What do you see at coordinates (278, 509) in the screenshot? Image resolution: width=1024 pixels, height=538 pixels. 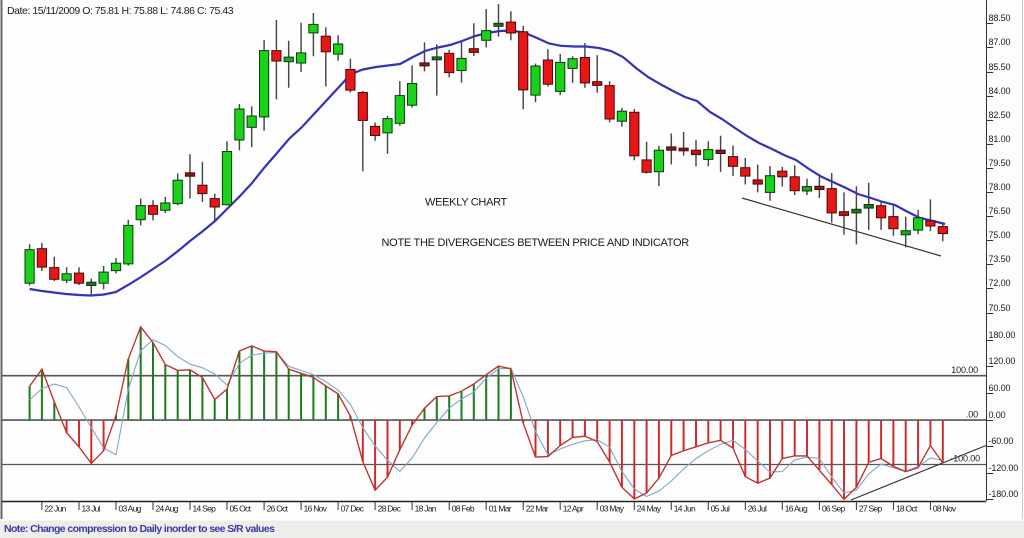 I see `svg-text: 26 Oct` at bounding box center [278, 509].